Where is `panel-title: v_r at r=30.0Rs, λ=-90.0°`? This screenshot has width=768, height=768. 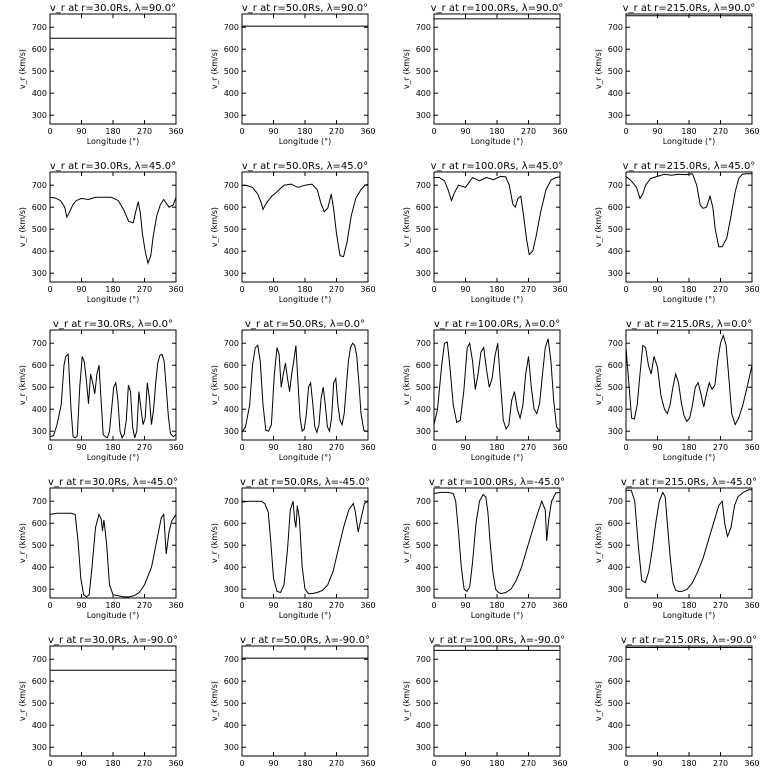 panel-title: v_r at r=30.0Rs, λ=-90.0° is located at coordinates (113, 640).